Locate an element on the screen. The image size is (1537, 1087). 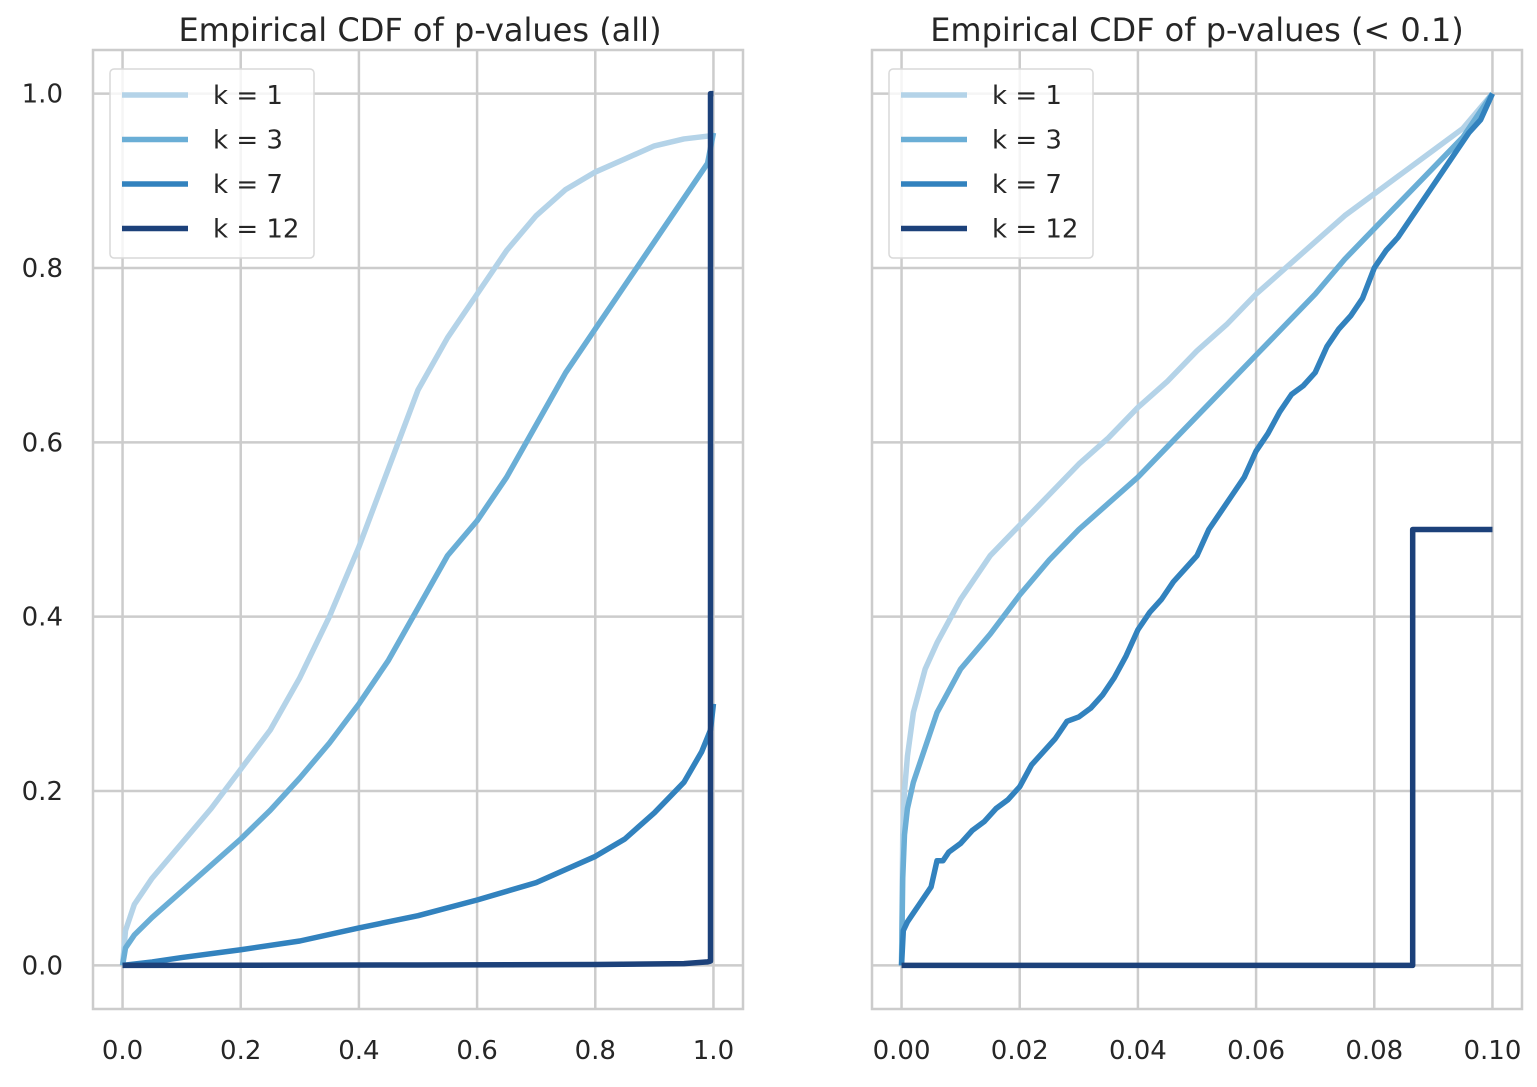
right-chart-title: Empirical CDF of p-values (< 0.1) is located at coordinates (1197, 30).